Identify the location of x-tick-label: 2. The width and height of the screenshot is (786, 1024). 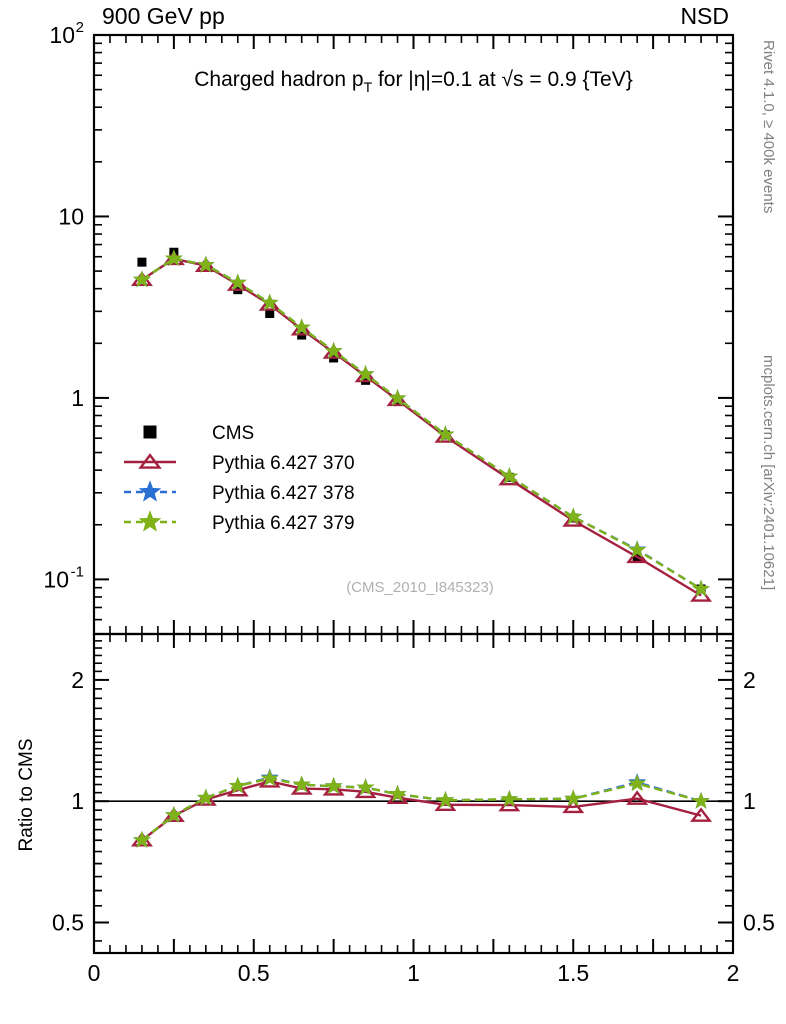
(733, 973).